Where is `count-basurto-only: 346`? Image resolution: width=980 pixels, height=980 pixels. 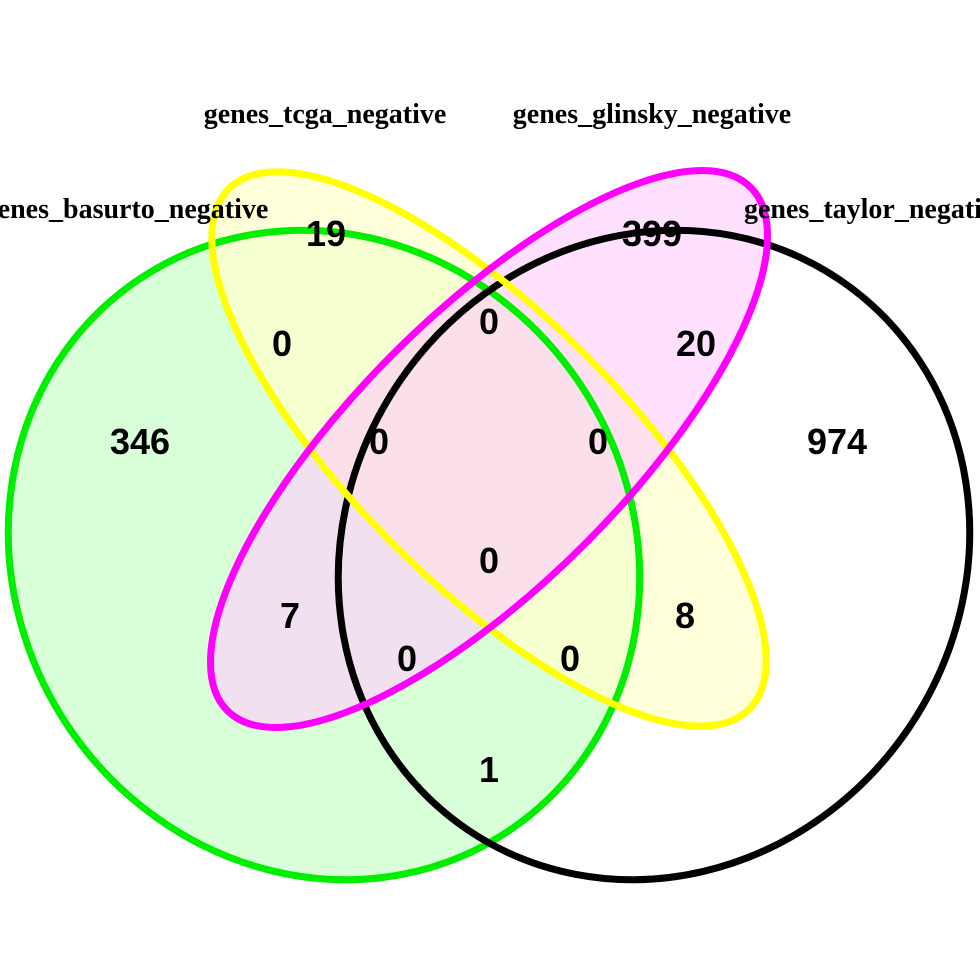
count-basurto-only: 346 is located at coordinates (140, 441).